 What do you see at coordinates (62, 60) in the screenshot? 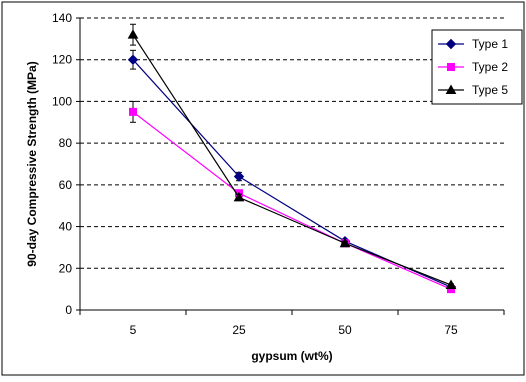
I see `y-tick-label: 120` at bounding box center [62, 60].